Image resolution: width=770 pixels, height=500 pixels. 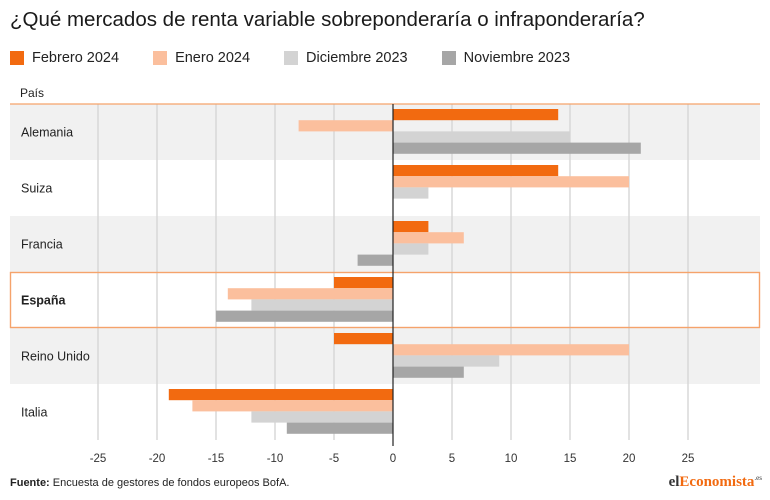 What do you see at coordinates (32, 93) in the screenshot?
I see `category-header: País` at bounding box center [32, 93].